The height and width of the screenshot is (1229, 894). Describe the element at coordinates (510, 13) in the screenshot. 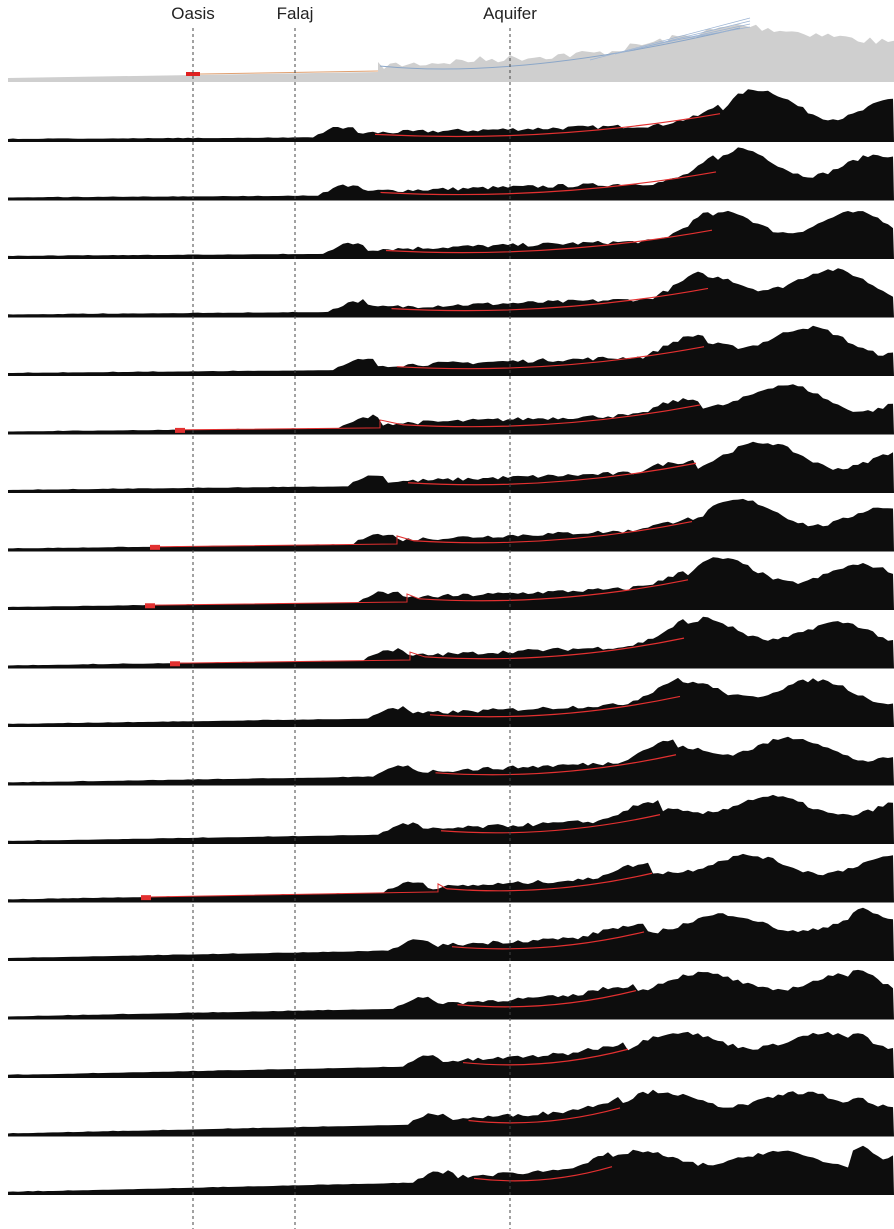

I see `label: Aquifer` at that location.